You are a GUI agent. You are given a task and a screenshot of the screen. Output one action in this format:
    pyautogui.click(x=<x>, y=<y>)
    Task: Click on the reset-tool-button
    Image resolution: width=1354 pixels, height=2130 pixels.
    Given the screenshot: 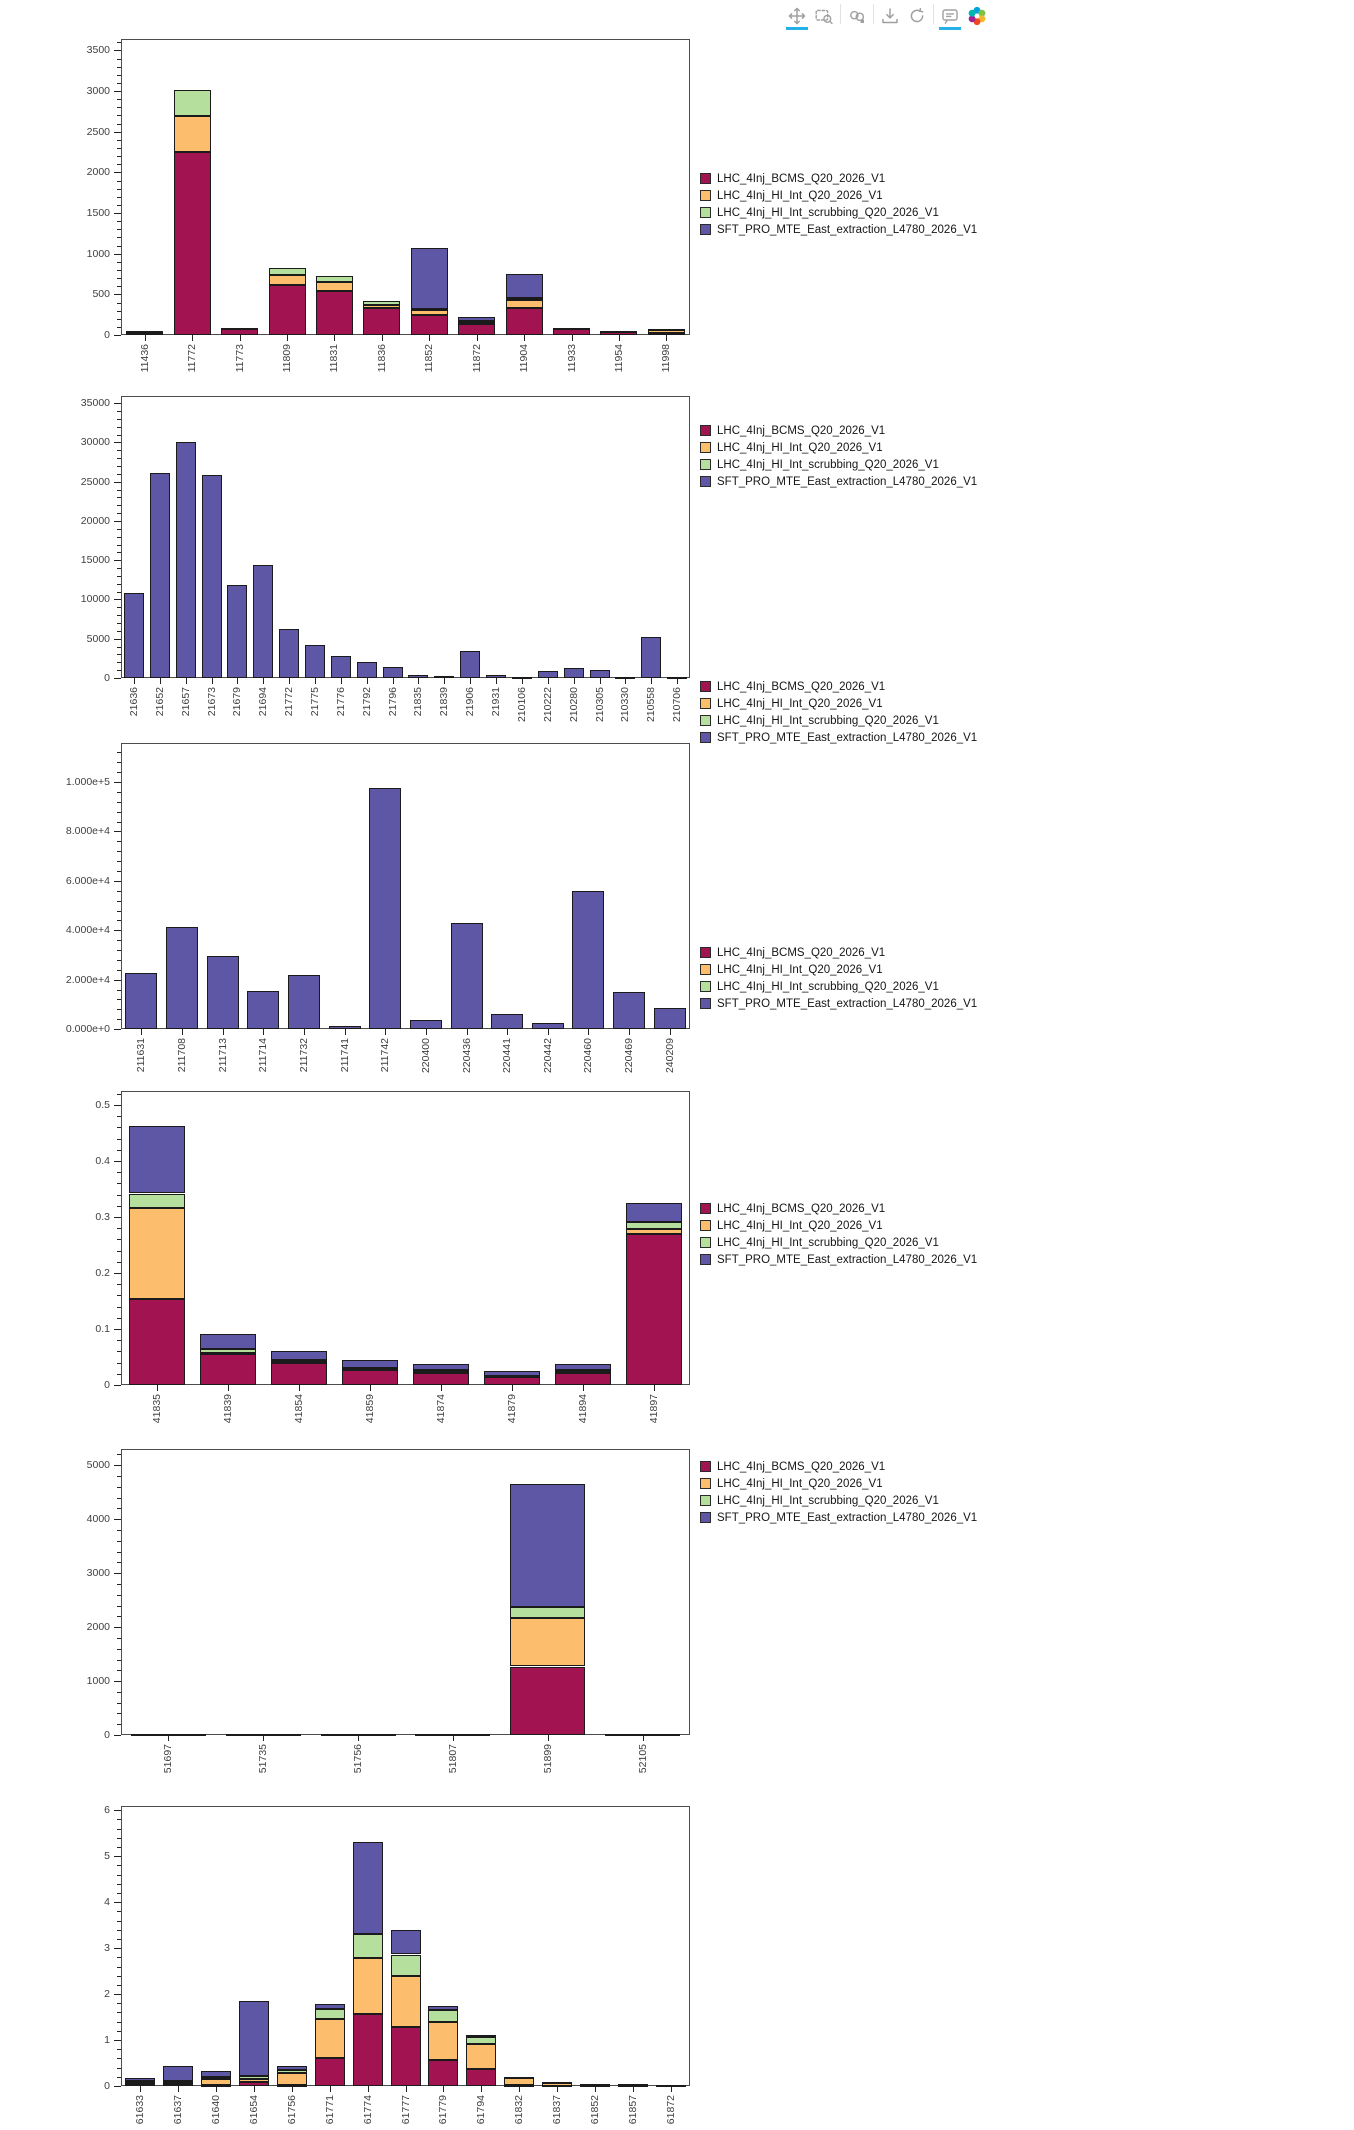 What is the action you would take?
    pyautogui.click(x=917, y=16)
    